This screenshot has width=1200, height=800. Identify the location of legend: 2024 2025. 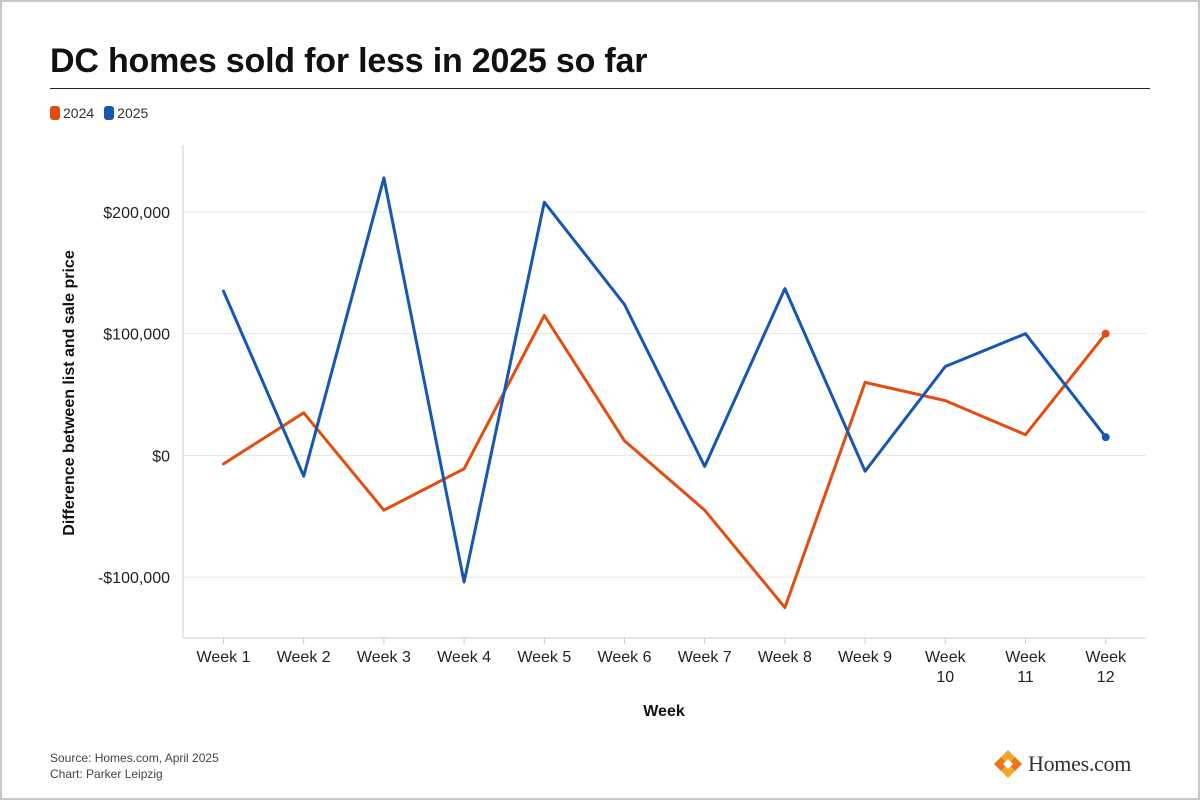
(99, 113).